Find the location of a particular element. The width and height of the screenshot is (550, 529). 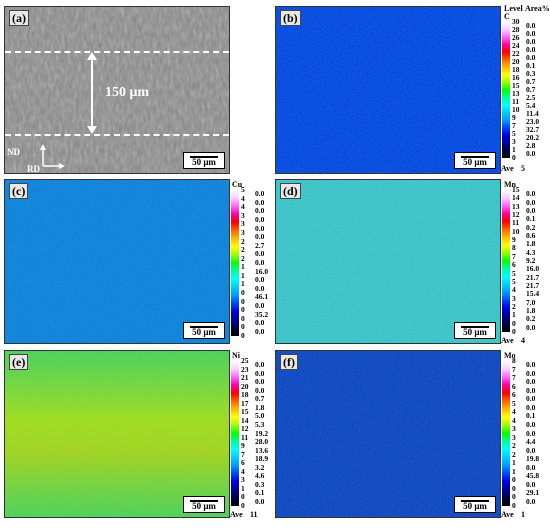

level-tick-label: 28 is located at coordinates (516, 29).